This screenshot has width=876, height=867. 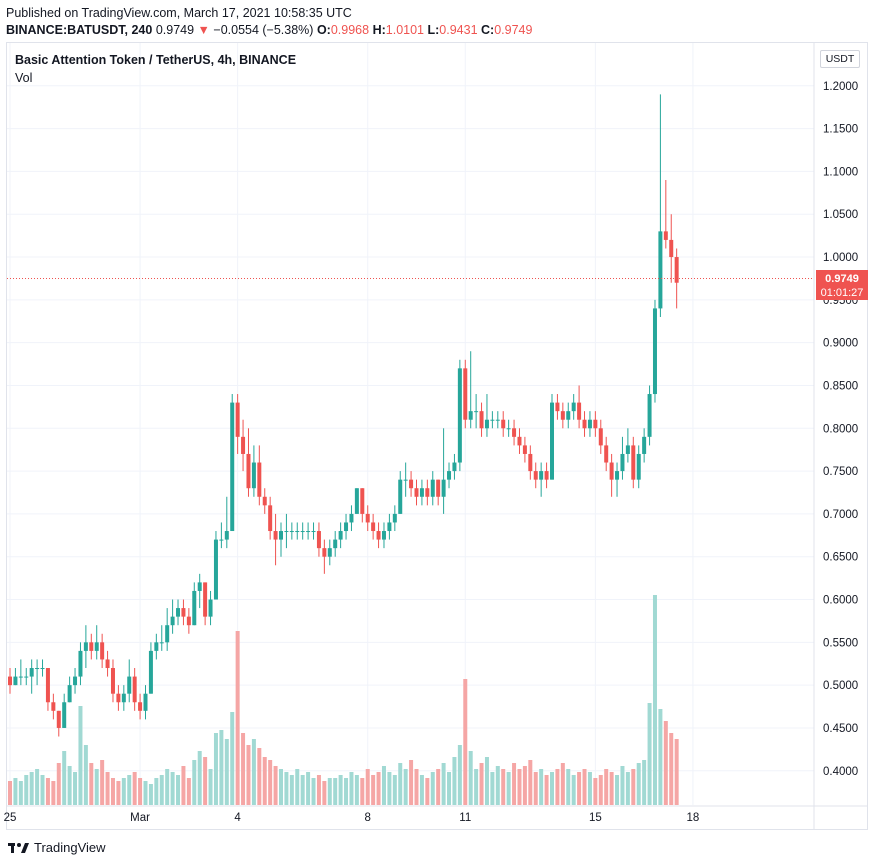 I want to click on price-tick-label: 0.7500, so click(x=840, y=472).